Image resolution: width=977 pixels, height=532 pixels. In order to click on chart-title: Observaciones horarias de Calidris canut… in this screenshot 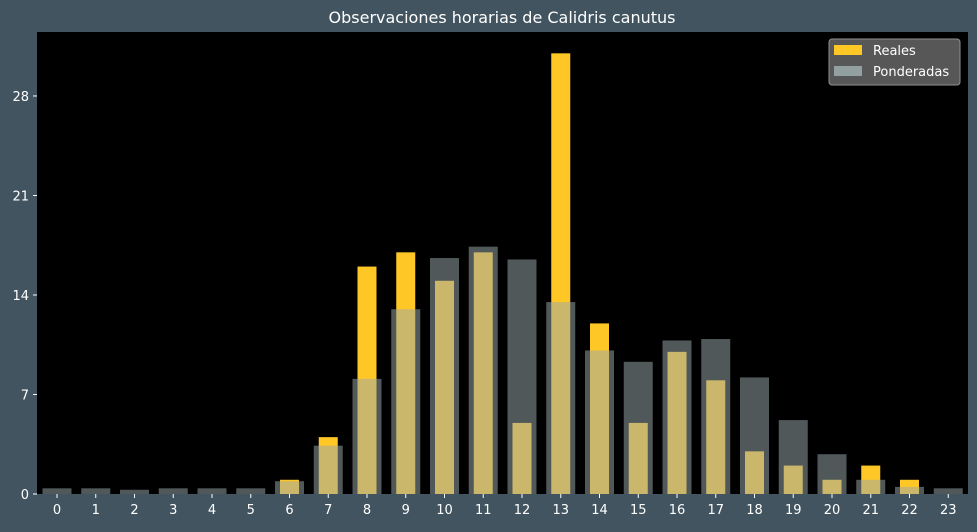, I will do `click(502, 17)`.